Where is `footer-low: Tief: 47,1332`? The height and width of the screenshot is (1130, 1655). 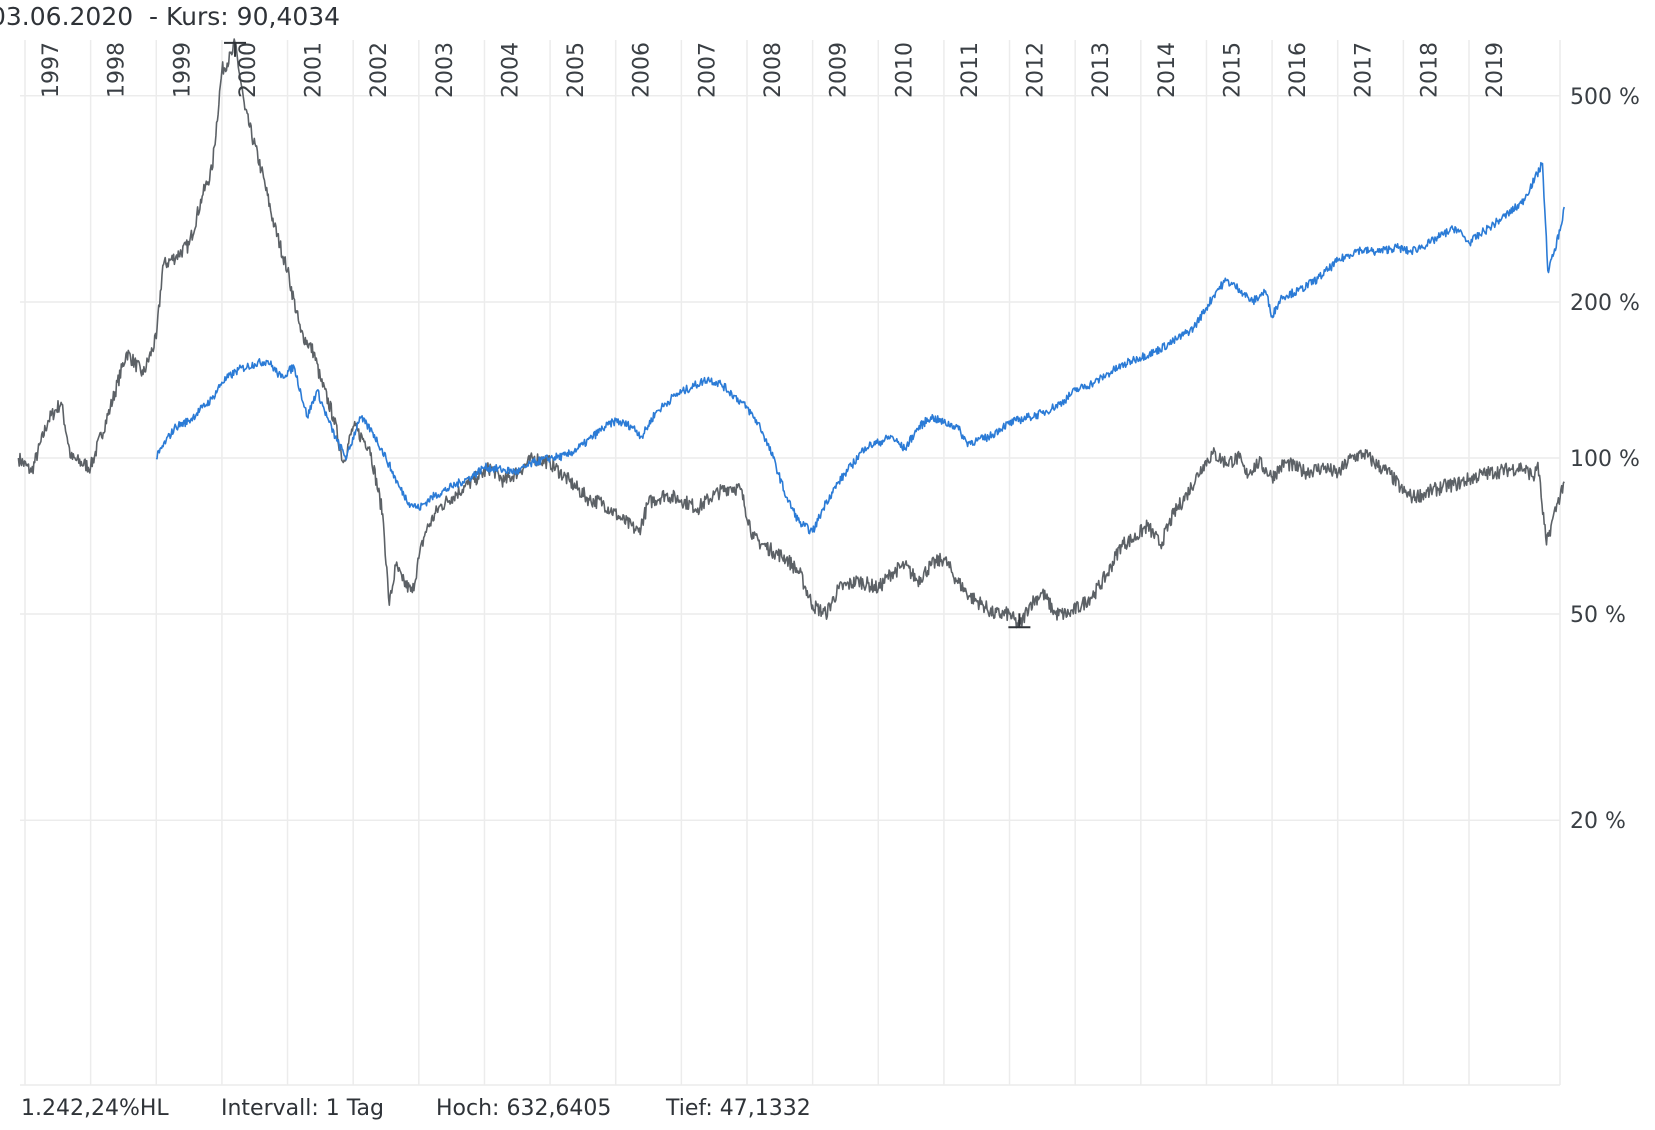 footer-low: Tief: 47,1332 is located at coordinates (738, 1108).